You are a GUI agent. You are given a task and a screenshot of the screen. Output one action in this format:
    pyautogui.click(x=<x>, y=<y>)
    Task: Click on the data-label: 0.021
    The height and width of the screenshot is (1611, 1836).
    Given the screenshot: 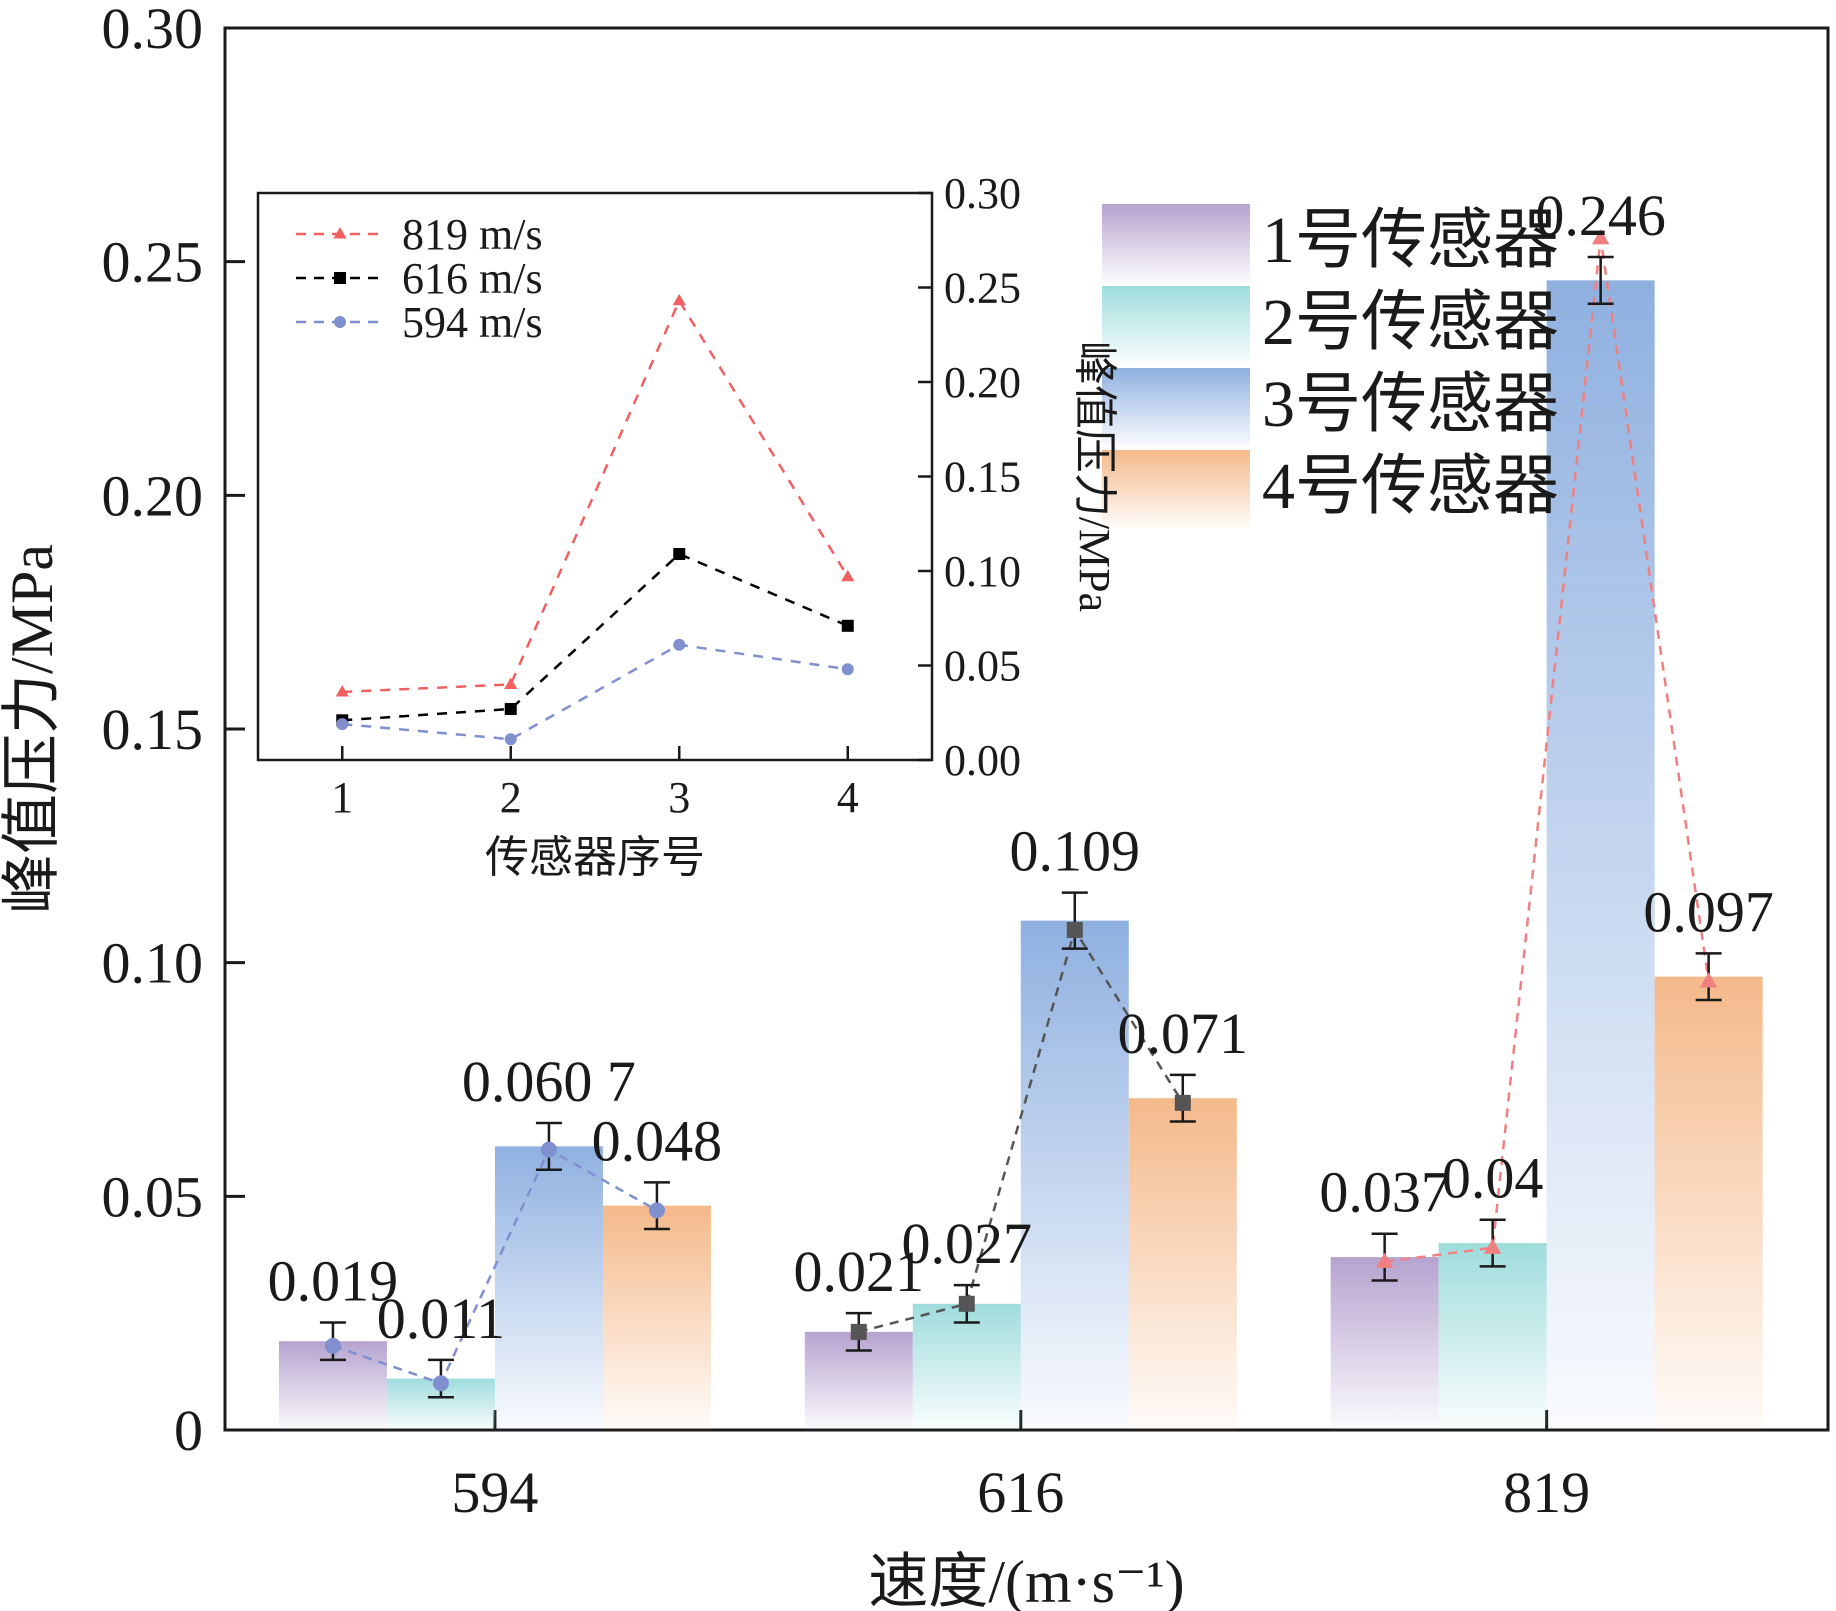 What is the action you would take?
    pyautogui.click(x=859, y=1271)
    